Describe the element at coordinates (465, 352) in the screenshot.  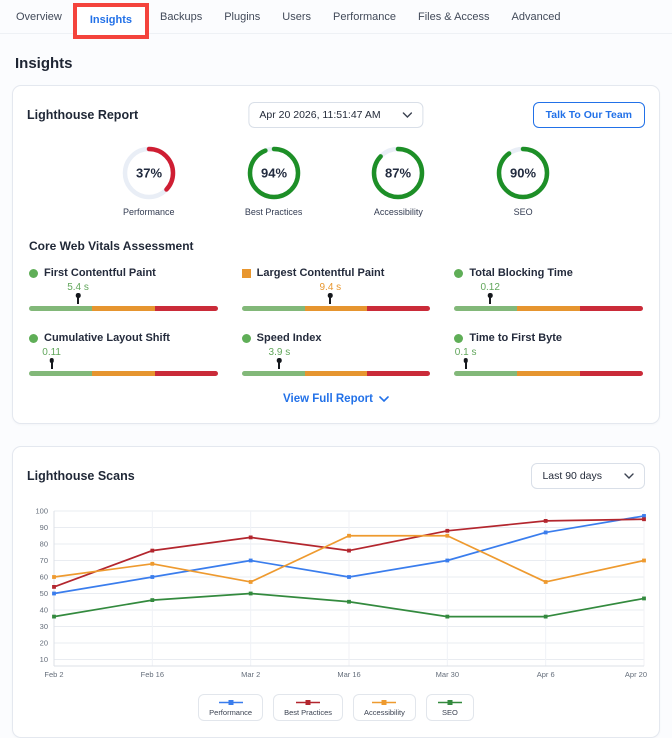
I see `vital-value: 0.1 s` at that location.